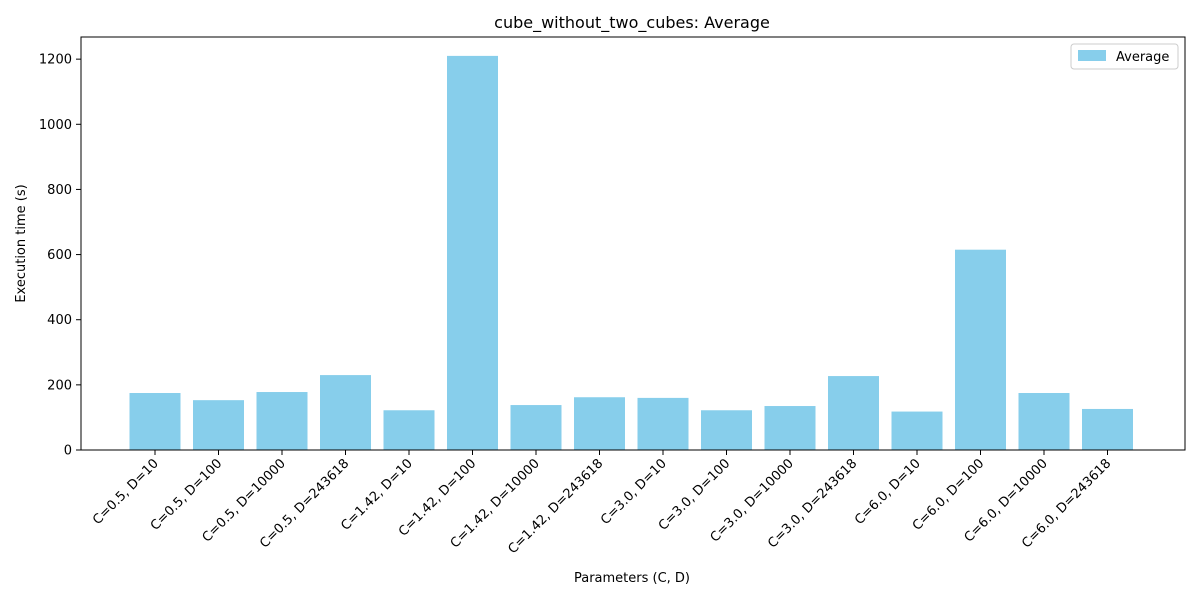  I want to click on x-tick-label: C=3.0, D=10, so click(634, 492).